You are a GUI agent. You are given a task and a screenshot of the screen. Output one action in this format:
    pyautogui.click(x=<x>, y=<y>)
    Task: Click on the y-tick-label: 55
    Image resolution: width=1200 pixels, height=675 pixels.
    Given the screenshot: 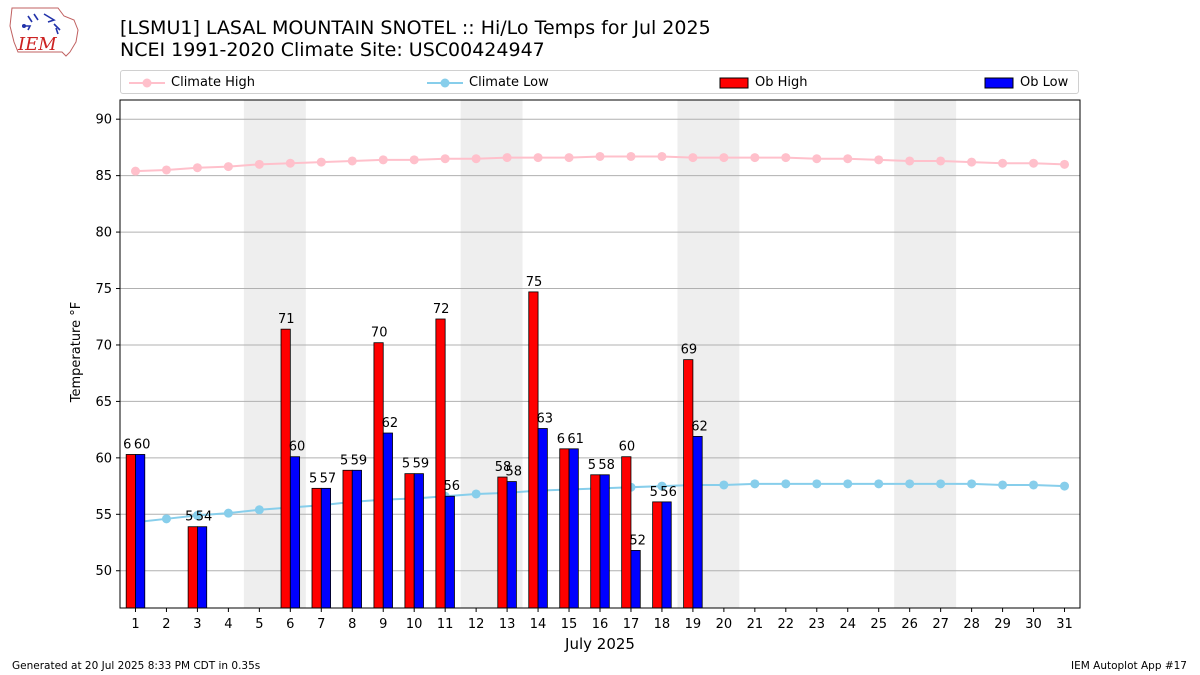 What is the action you would take?
    pyautogui.click(x=103, y=515)
    